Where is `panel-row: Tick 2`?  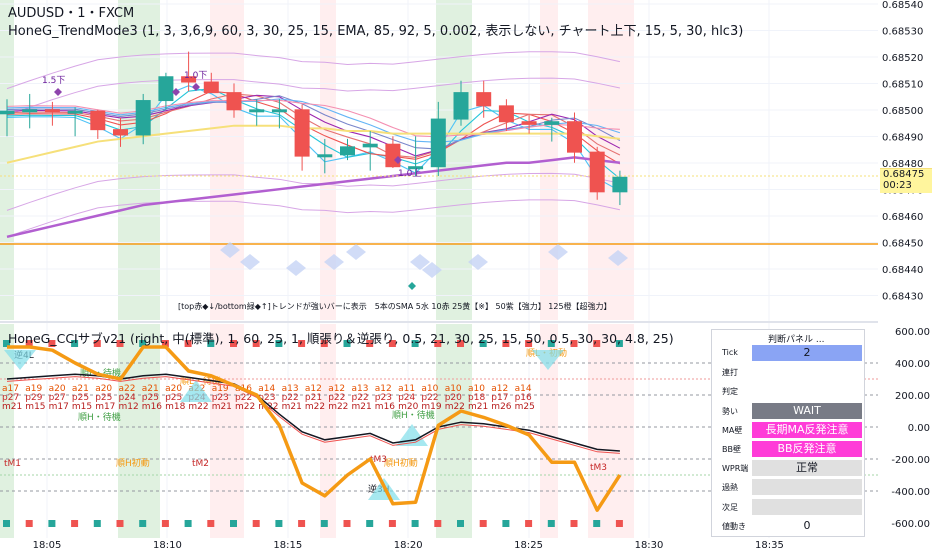
panel-row: Tick 2 is located at coordinates (788, 352).